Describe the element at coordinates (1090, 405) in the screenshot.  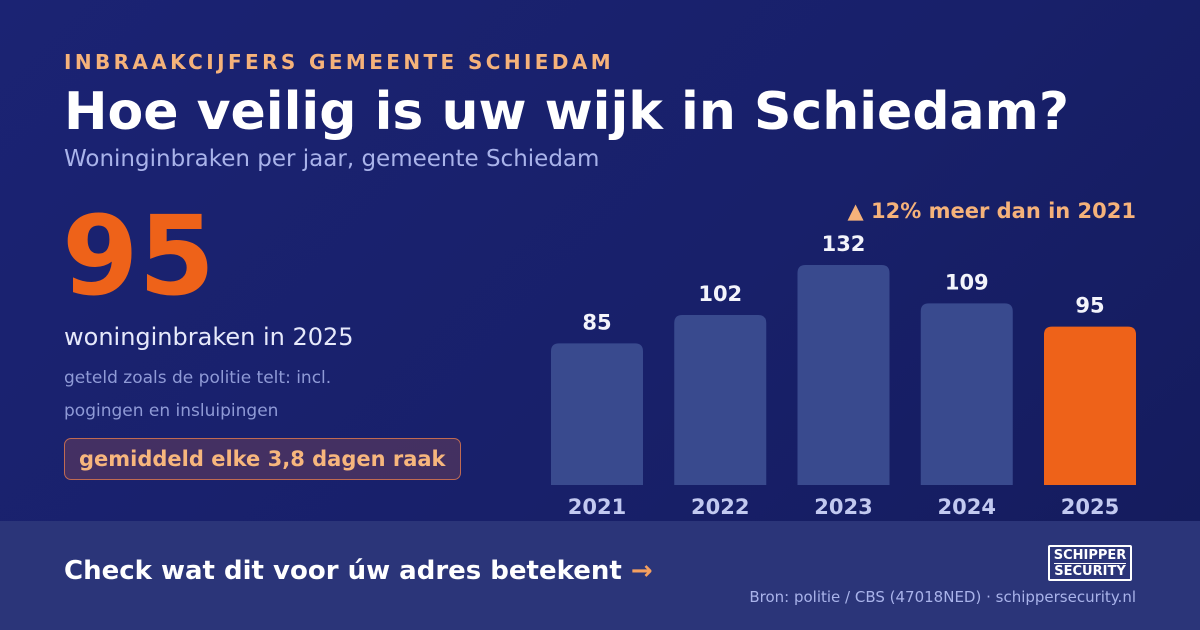
I see `bar-2025` at that location.